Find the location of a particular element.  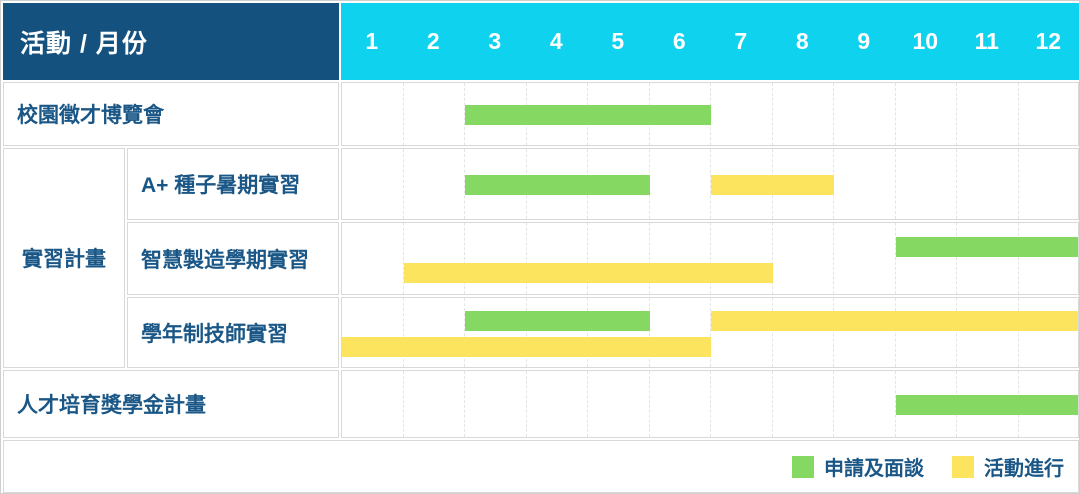

legend-item-apply: 申請及面談 is located at coordinates (858, 466).